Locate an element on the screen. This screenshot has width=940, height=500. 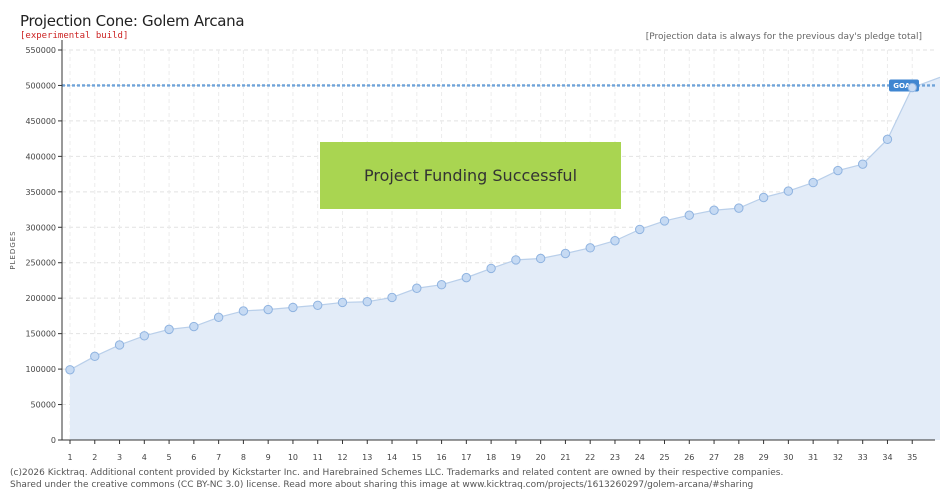
x-tick-label: 18 is located at coordinates (491, 457).